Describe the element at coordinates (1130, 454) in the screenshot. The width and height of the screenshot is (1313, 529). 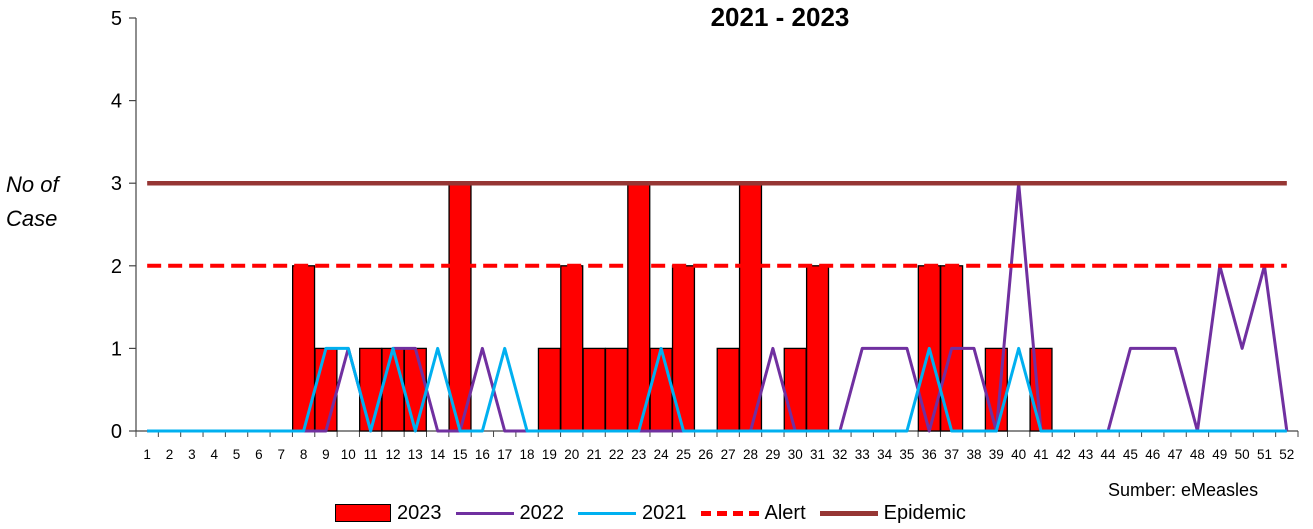
I see `x-tick-label: 45` at that location.